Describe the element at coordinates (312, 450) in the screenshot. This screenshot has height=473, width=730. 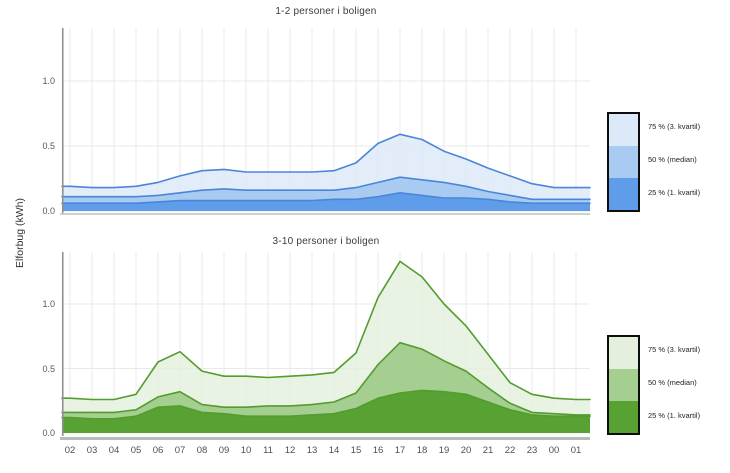
I see `x-tick-label: 13` at that location.